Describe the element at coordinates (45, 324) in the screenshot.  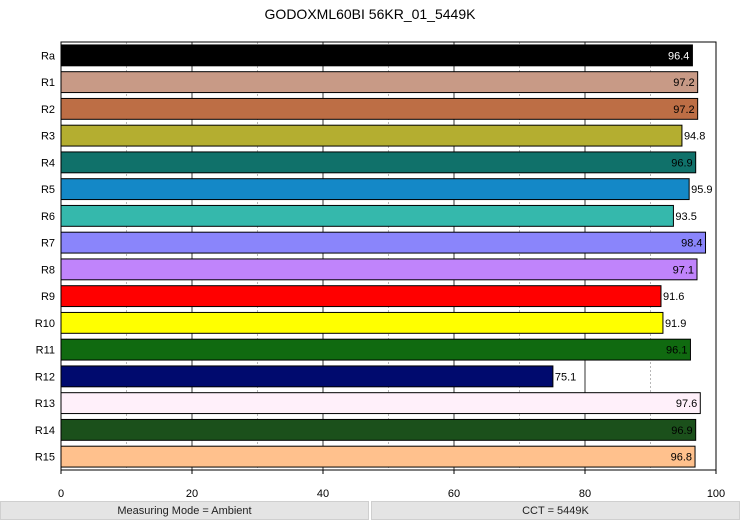
I see `category-label: R10` at that location.